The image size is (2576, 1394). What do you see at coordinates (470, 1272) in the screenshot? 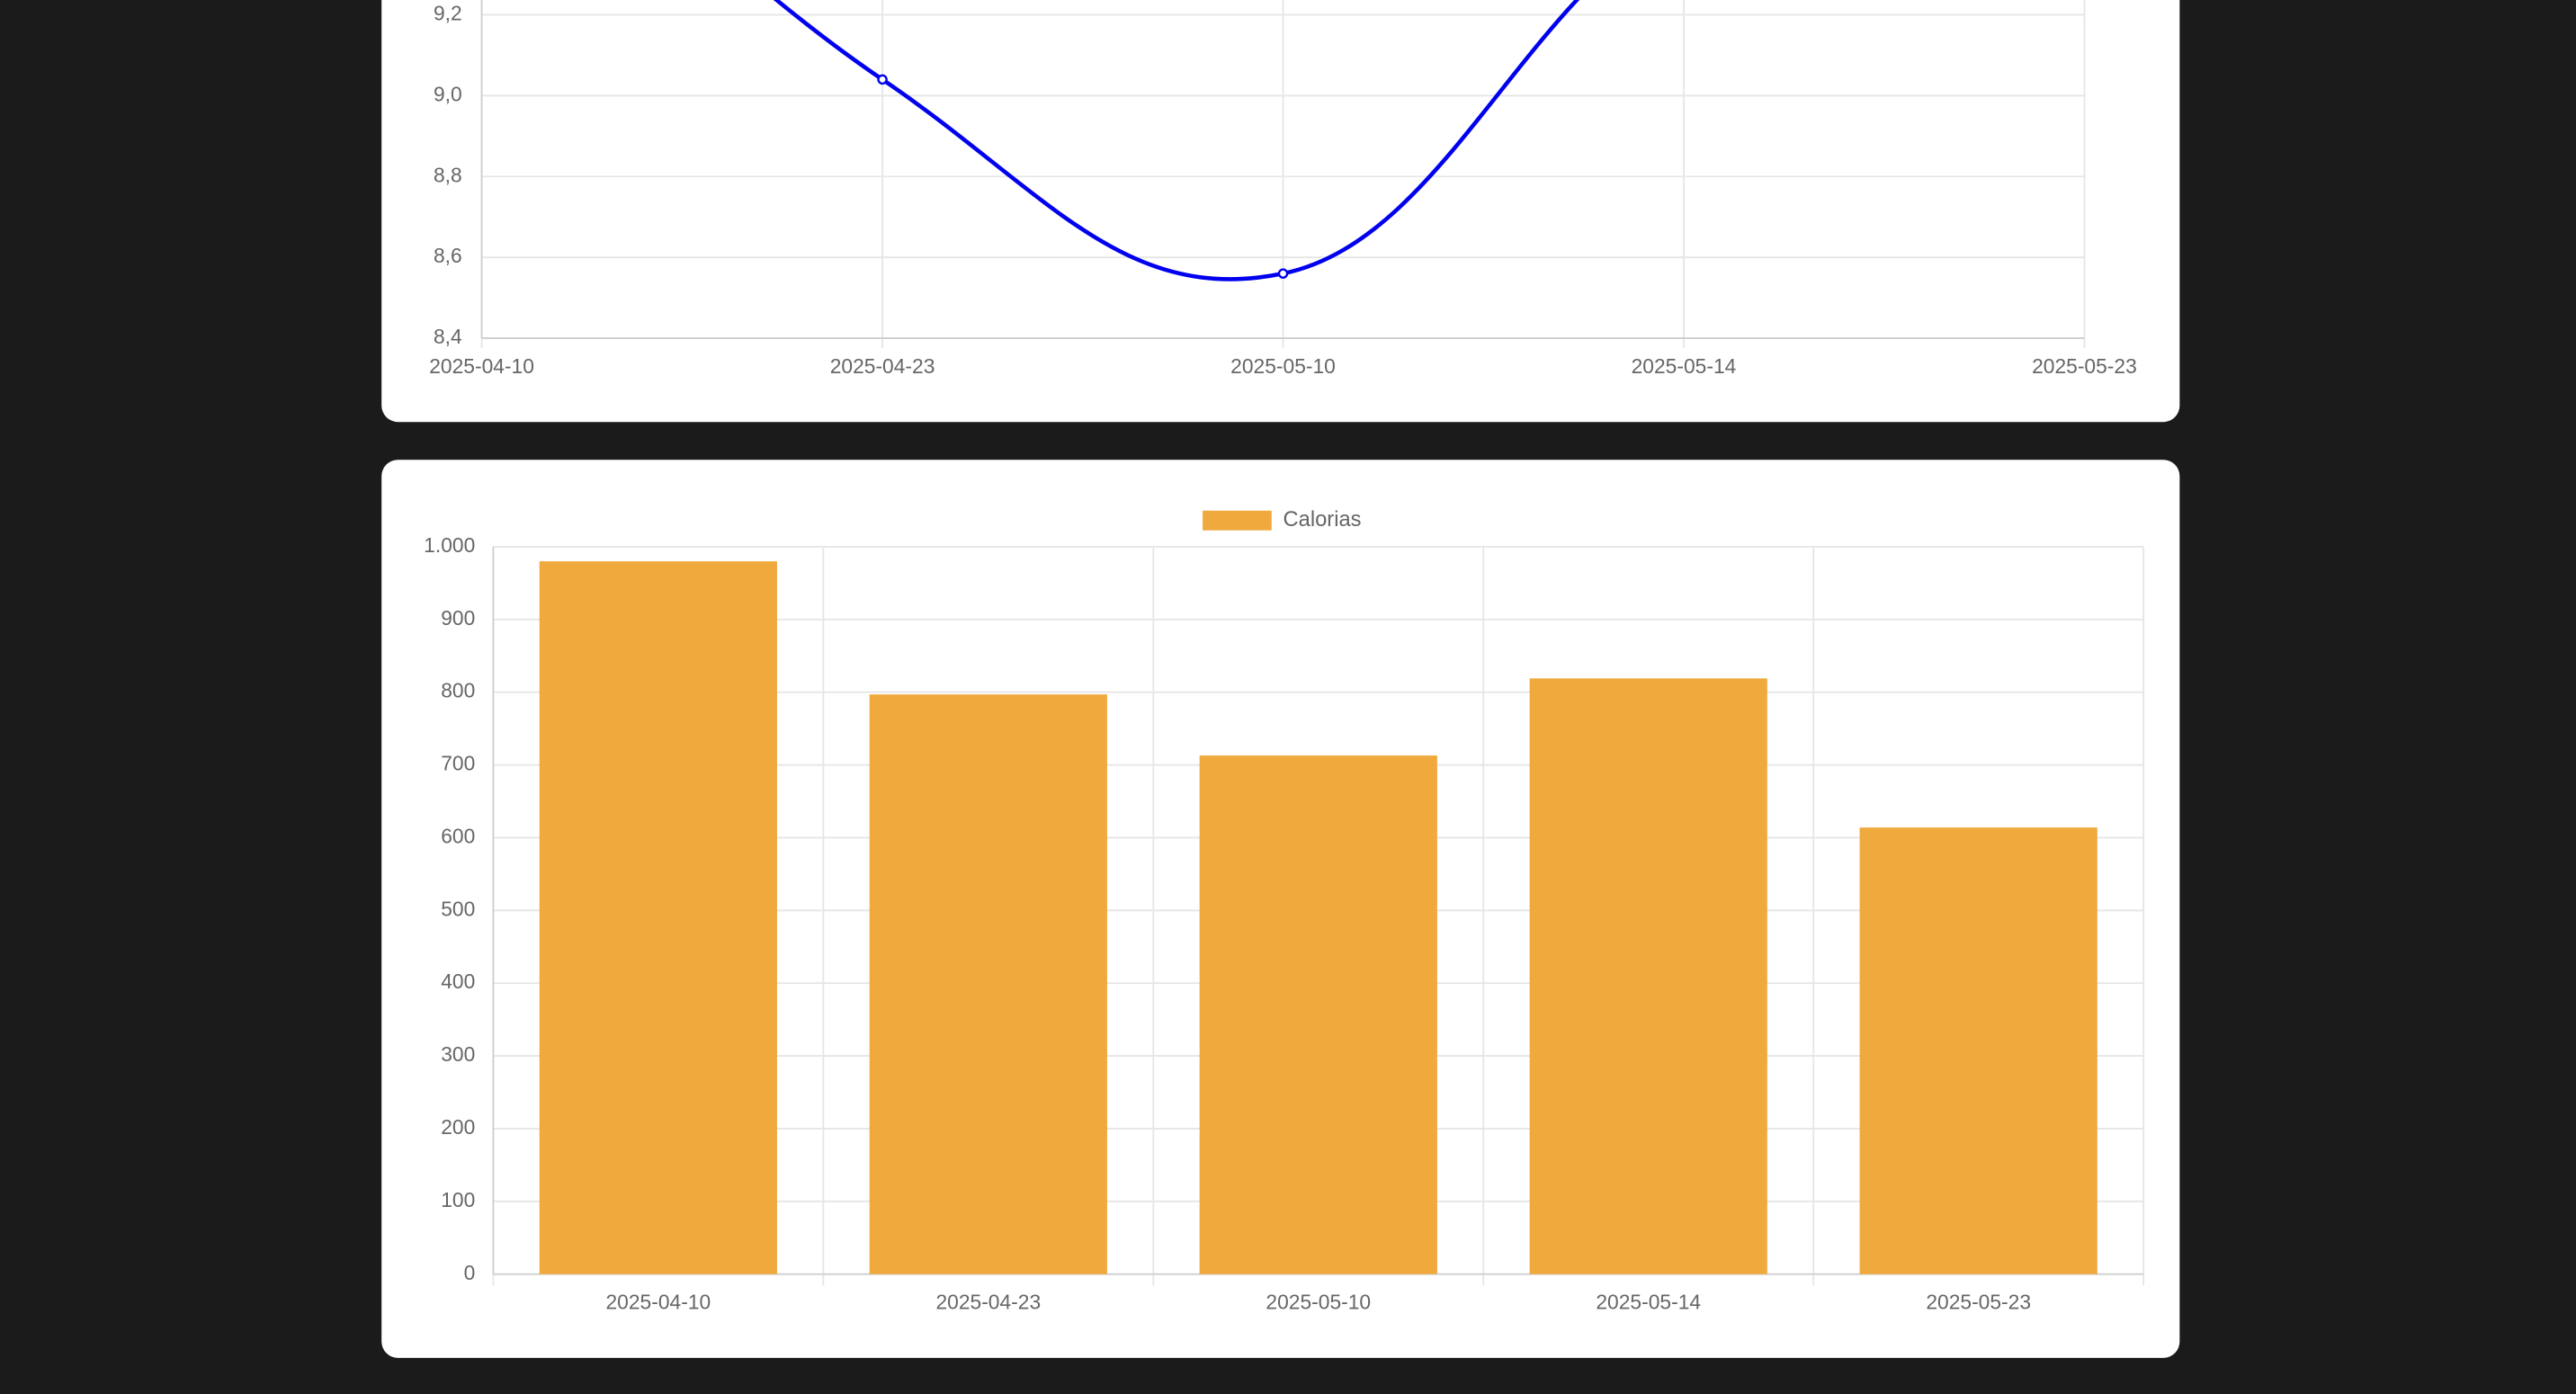
I see `y-tick-label: 0` at bounding box center [470, 1272].